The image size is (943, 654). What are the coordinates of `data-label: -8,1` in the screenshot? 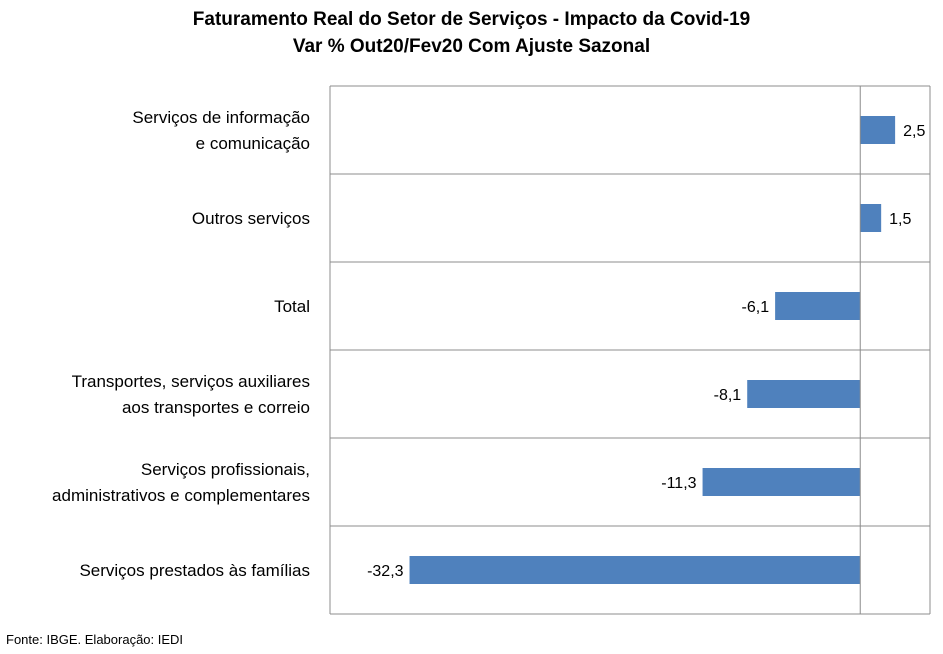 It's located at (728, 395).